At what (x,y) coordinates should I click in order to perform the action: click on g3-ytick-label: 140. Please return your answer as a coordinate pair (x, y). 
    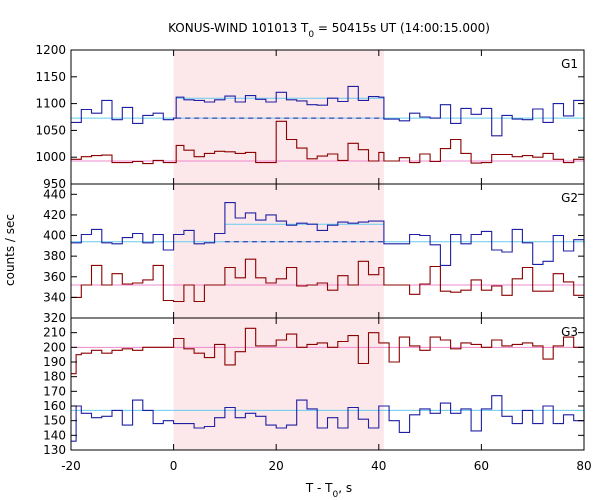
    Looking at the image, I should click on (54, 435).